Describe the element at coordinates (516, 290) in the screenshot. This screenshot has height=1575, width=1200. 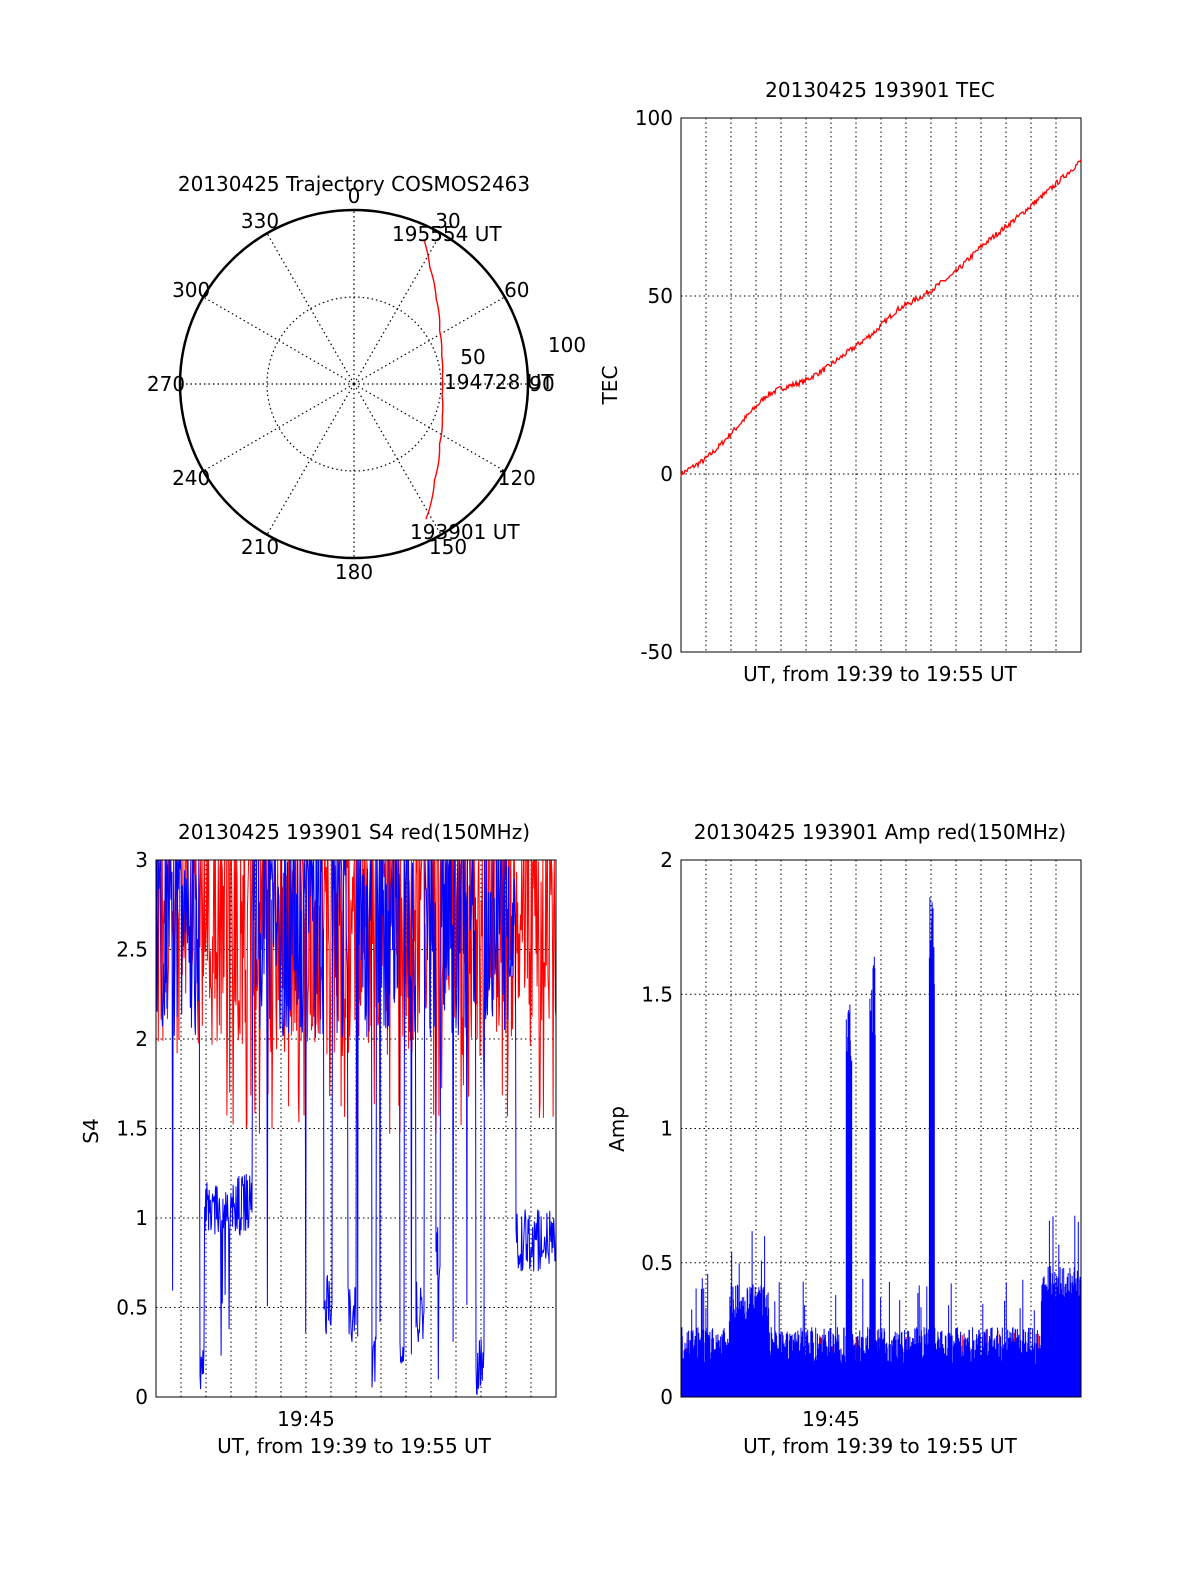
I see `polar-angle-tick-60: 60` at that location.